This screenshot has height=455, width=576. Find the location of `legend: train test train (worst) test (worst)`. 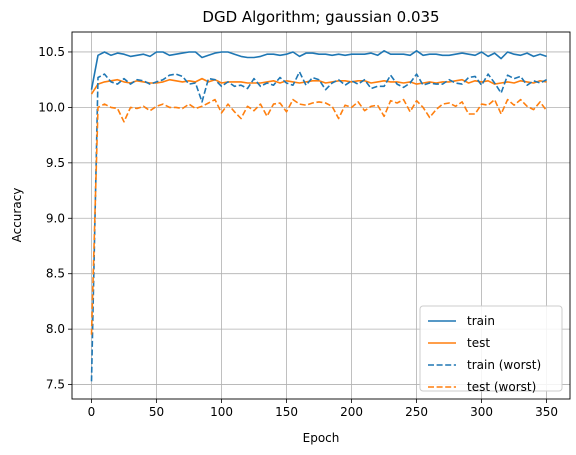

legend: train test train (worst) test (worst) is located at coordinates (491, 349).